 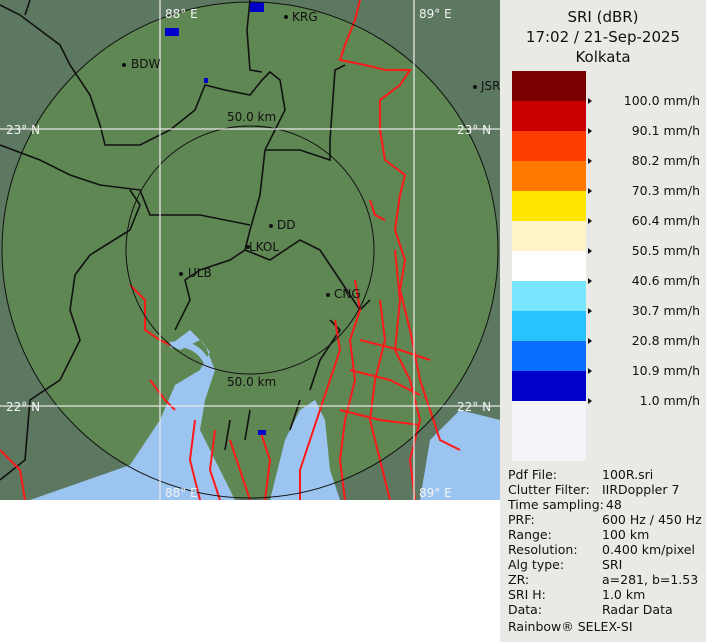 What do you see at coordinates (181, 493) in the screenshot?
I see `lon-88-label-bottom: 88° E` at bounding box center [181, 493].